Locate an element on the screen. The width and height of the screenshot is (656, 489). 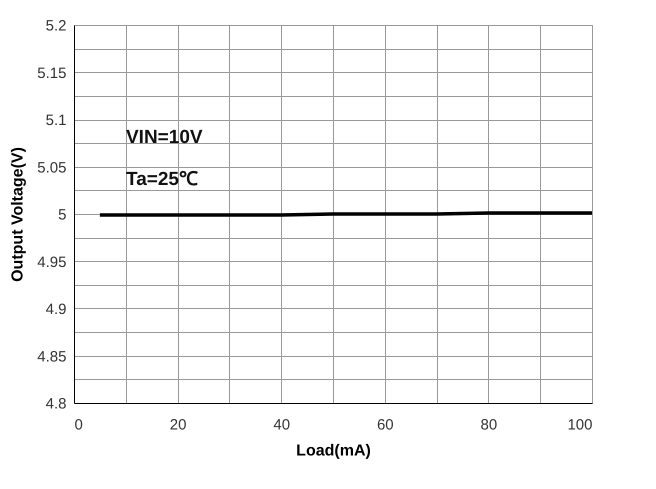
y-axis-title: Output Voltage(V) is located at coordinates (17, 214).